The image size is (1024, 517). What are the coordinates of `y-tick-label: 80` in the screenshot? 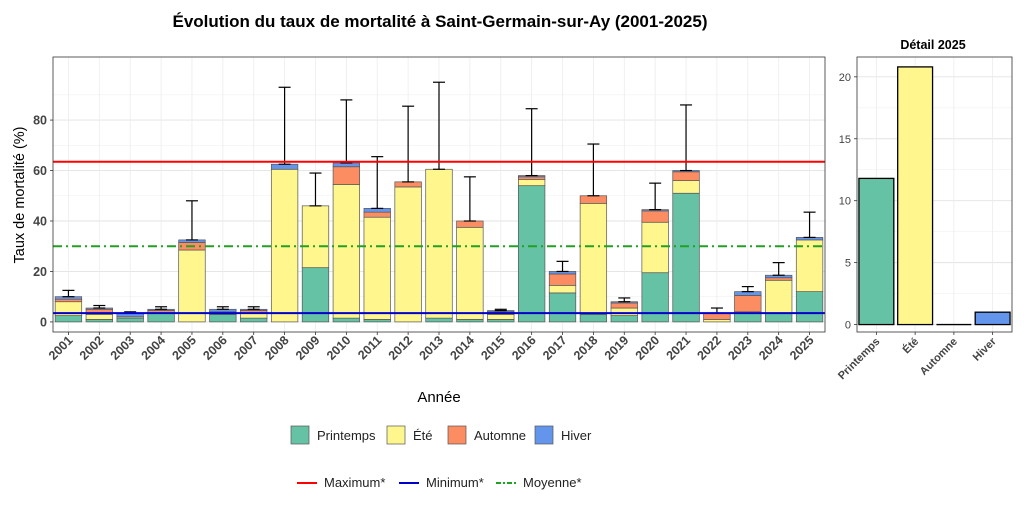 It's located at (40, 121).